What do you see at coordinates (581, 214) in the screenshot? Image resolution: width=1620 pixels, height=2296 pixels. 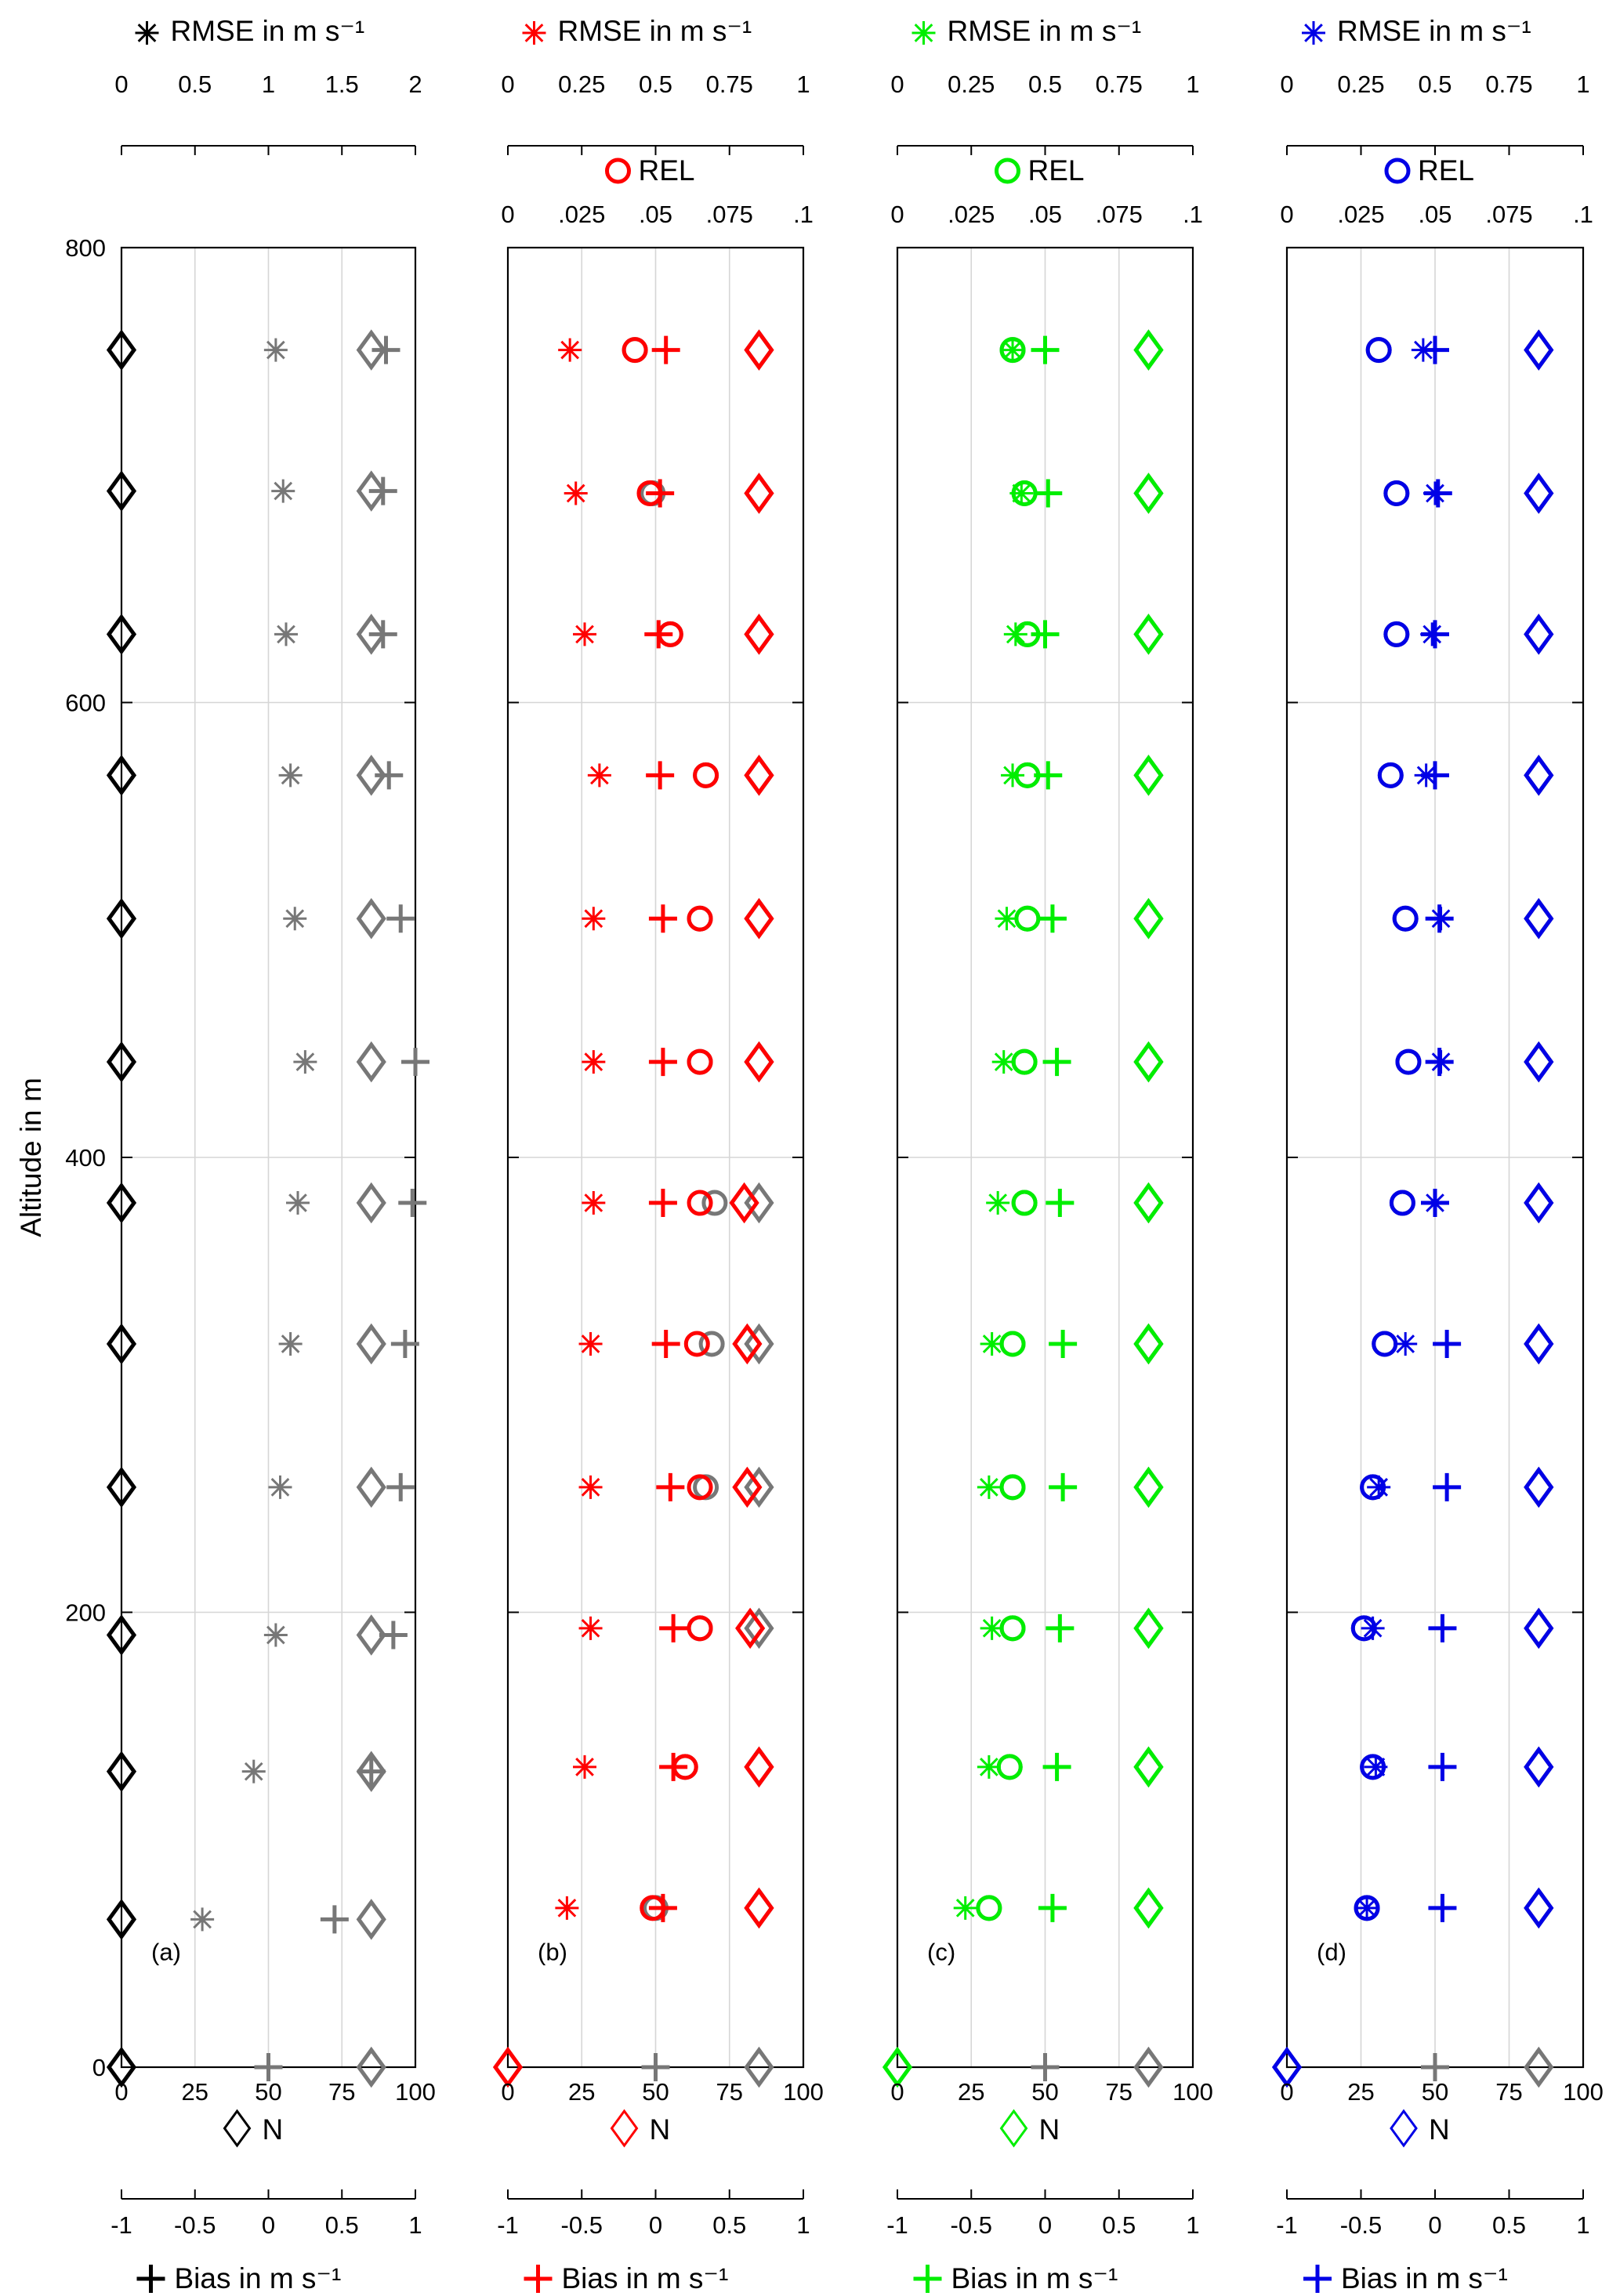 I see `rel-tick-label: .025` at bounding box center [581, 214].